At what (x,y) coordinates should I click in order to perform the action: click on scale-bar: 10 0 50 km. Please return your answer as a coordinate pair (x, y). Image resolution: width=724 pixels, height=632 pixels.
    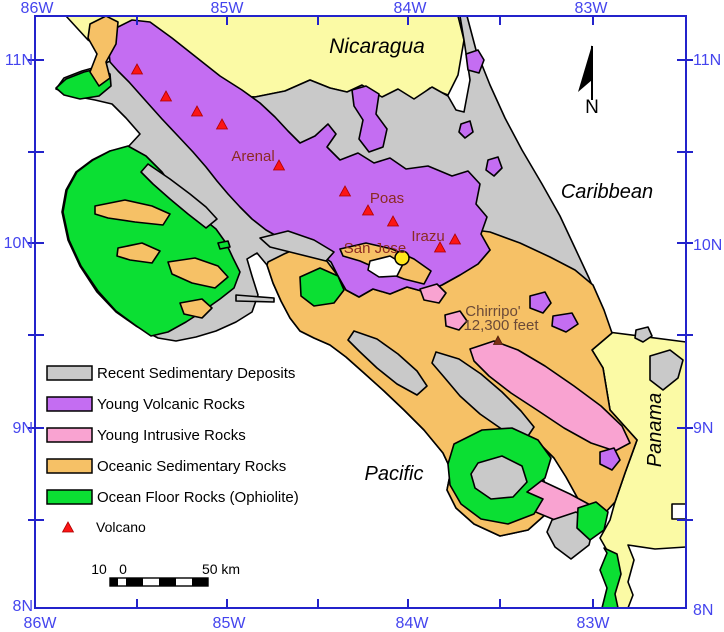
    Looking at the image, I should click on (165, 574).